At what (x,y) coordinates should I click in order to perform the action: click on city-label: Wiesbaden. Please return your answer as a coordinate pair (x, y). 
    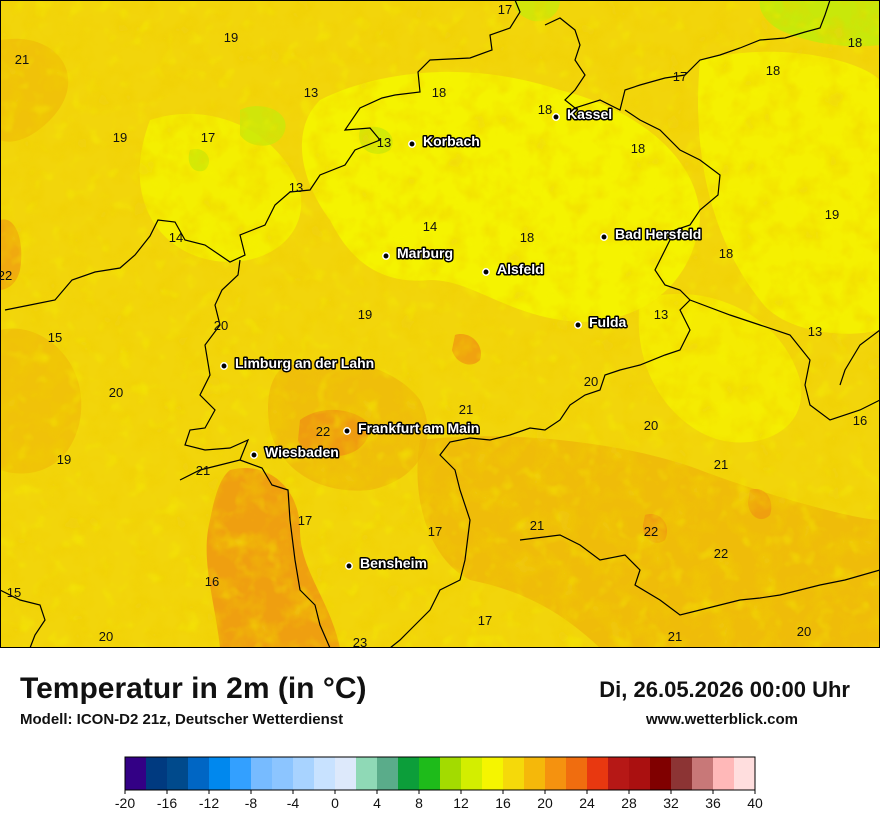
    Looking at the image, I should click on (302, 452).